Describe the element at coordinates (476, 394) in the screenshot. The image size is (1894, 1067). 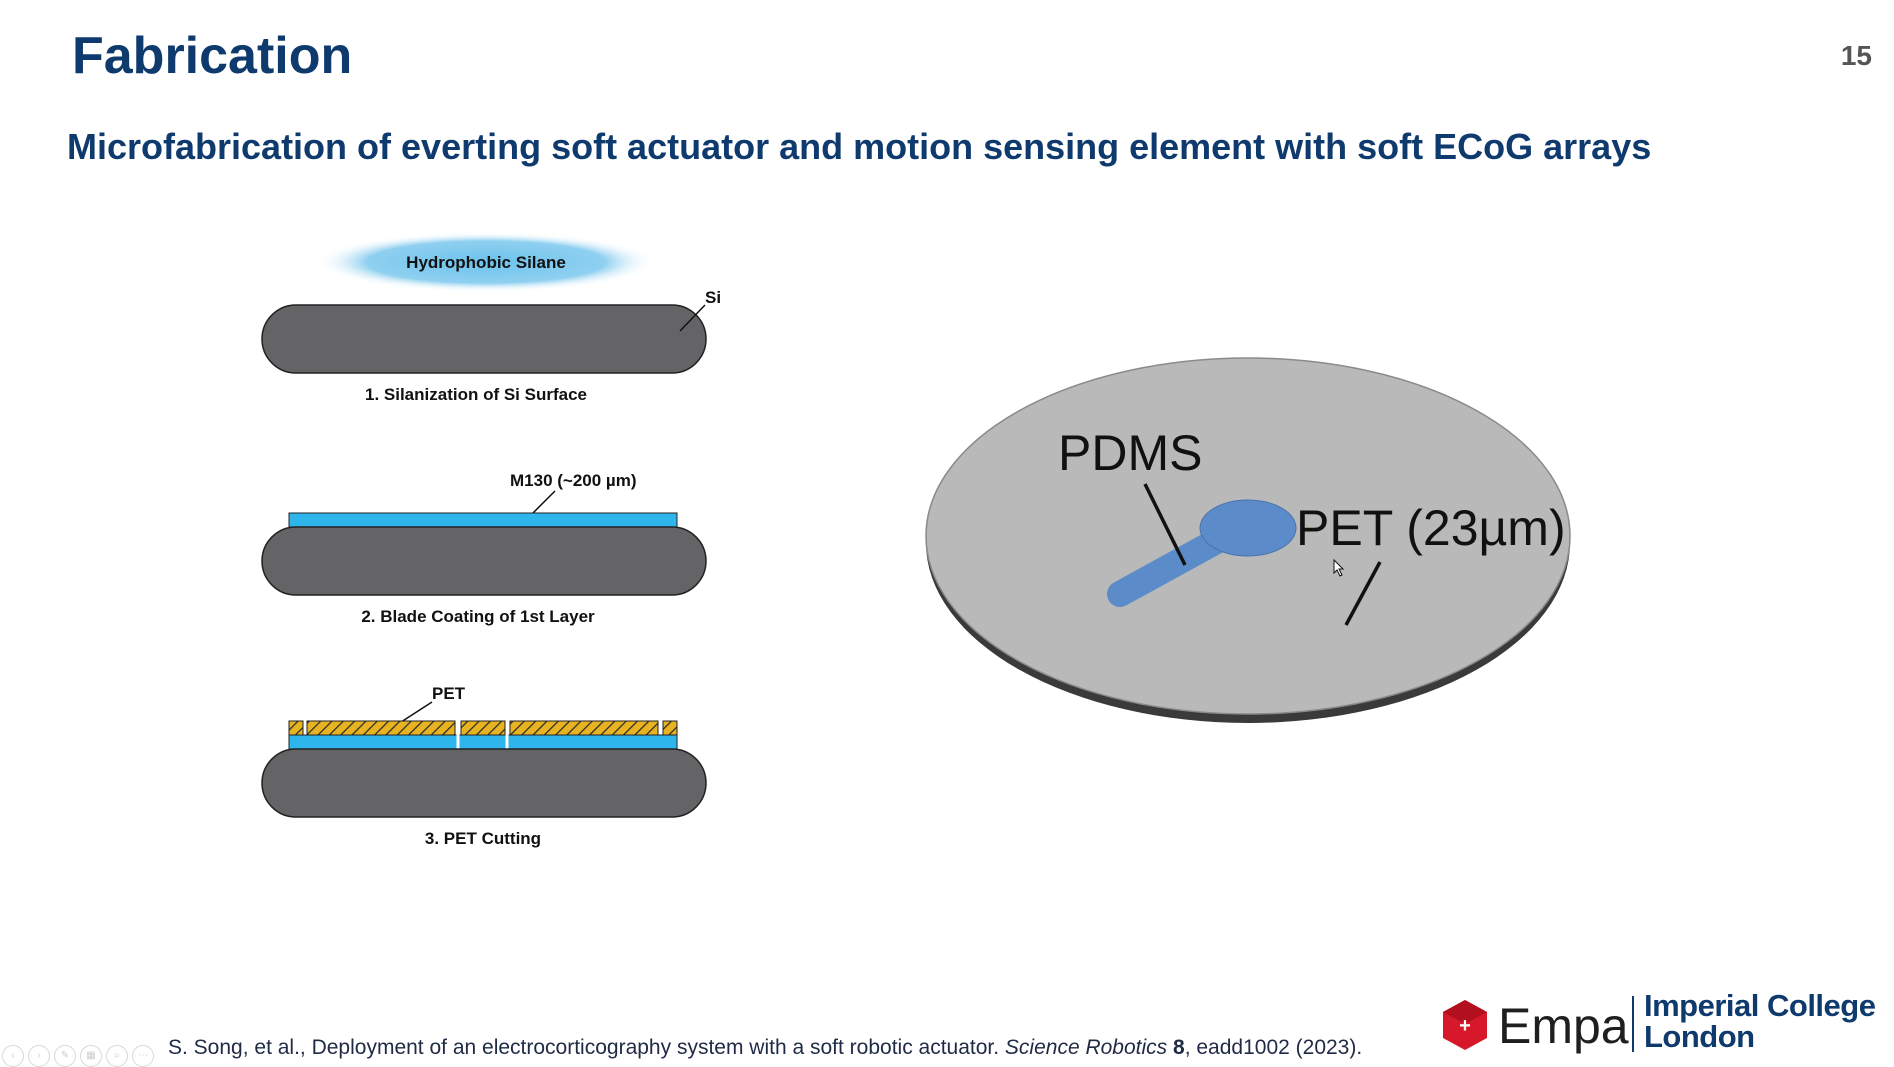
I see `step1-caption: 1. Silanization of Si Surface` at that location.